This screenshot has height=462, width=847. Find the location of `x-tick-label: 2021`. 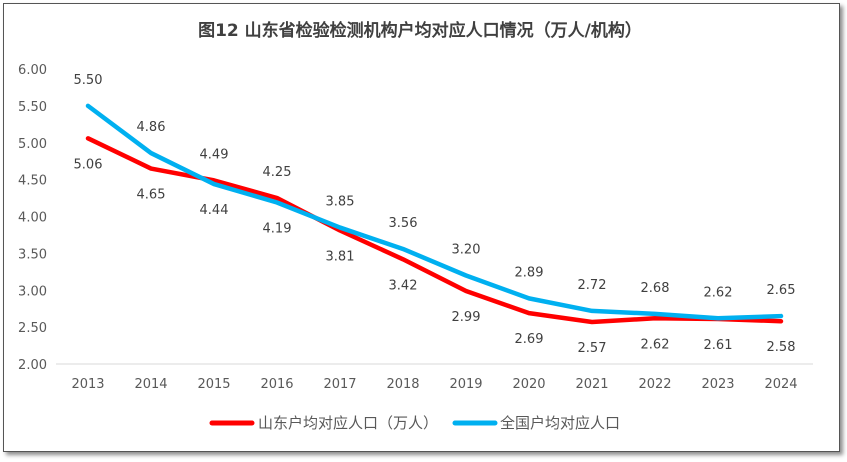

x-tick-label: 2021 is located at coordinates (591, 384).